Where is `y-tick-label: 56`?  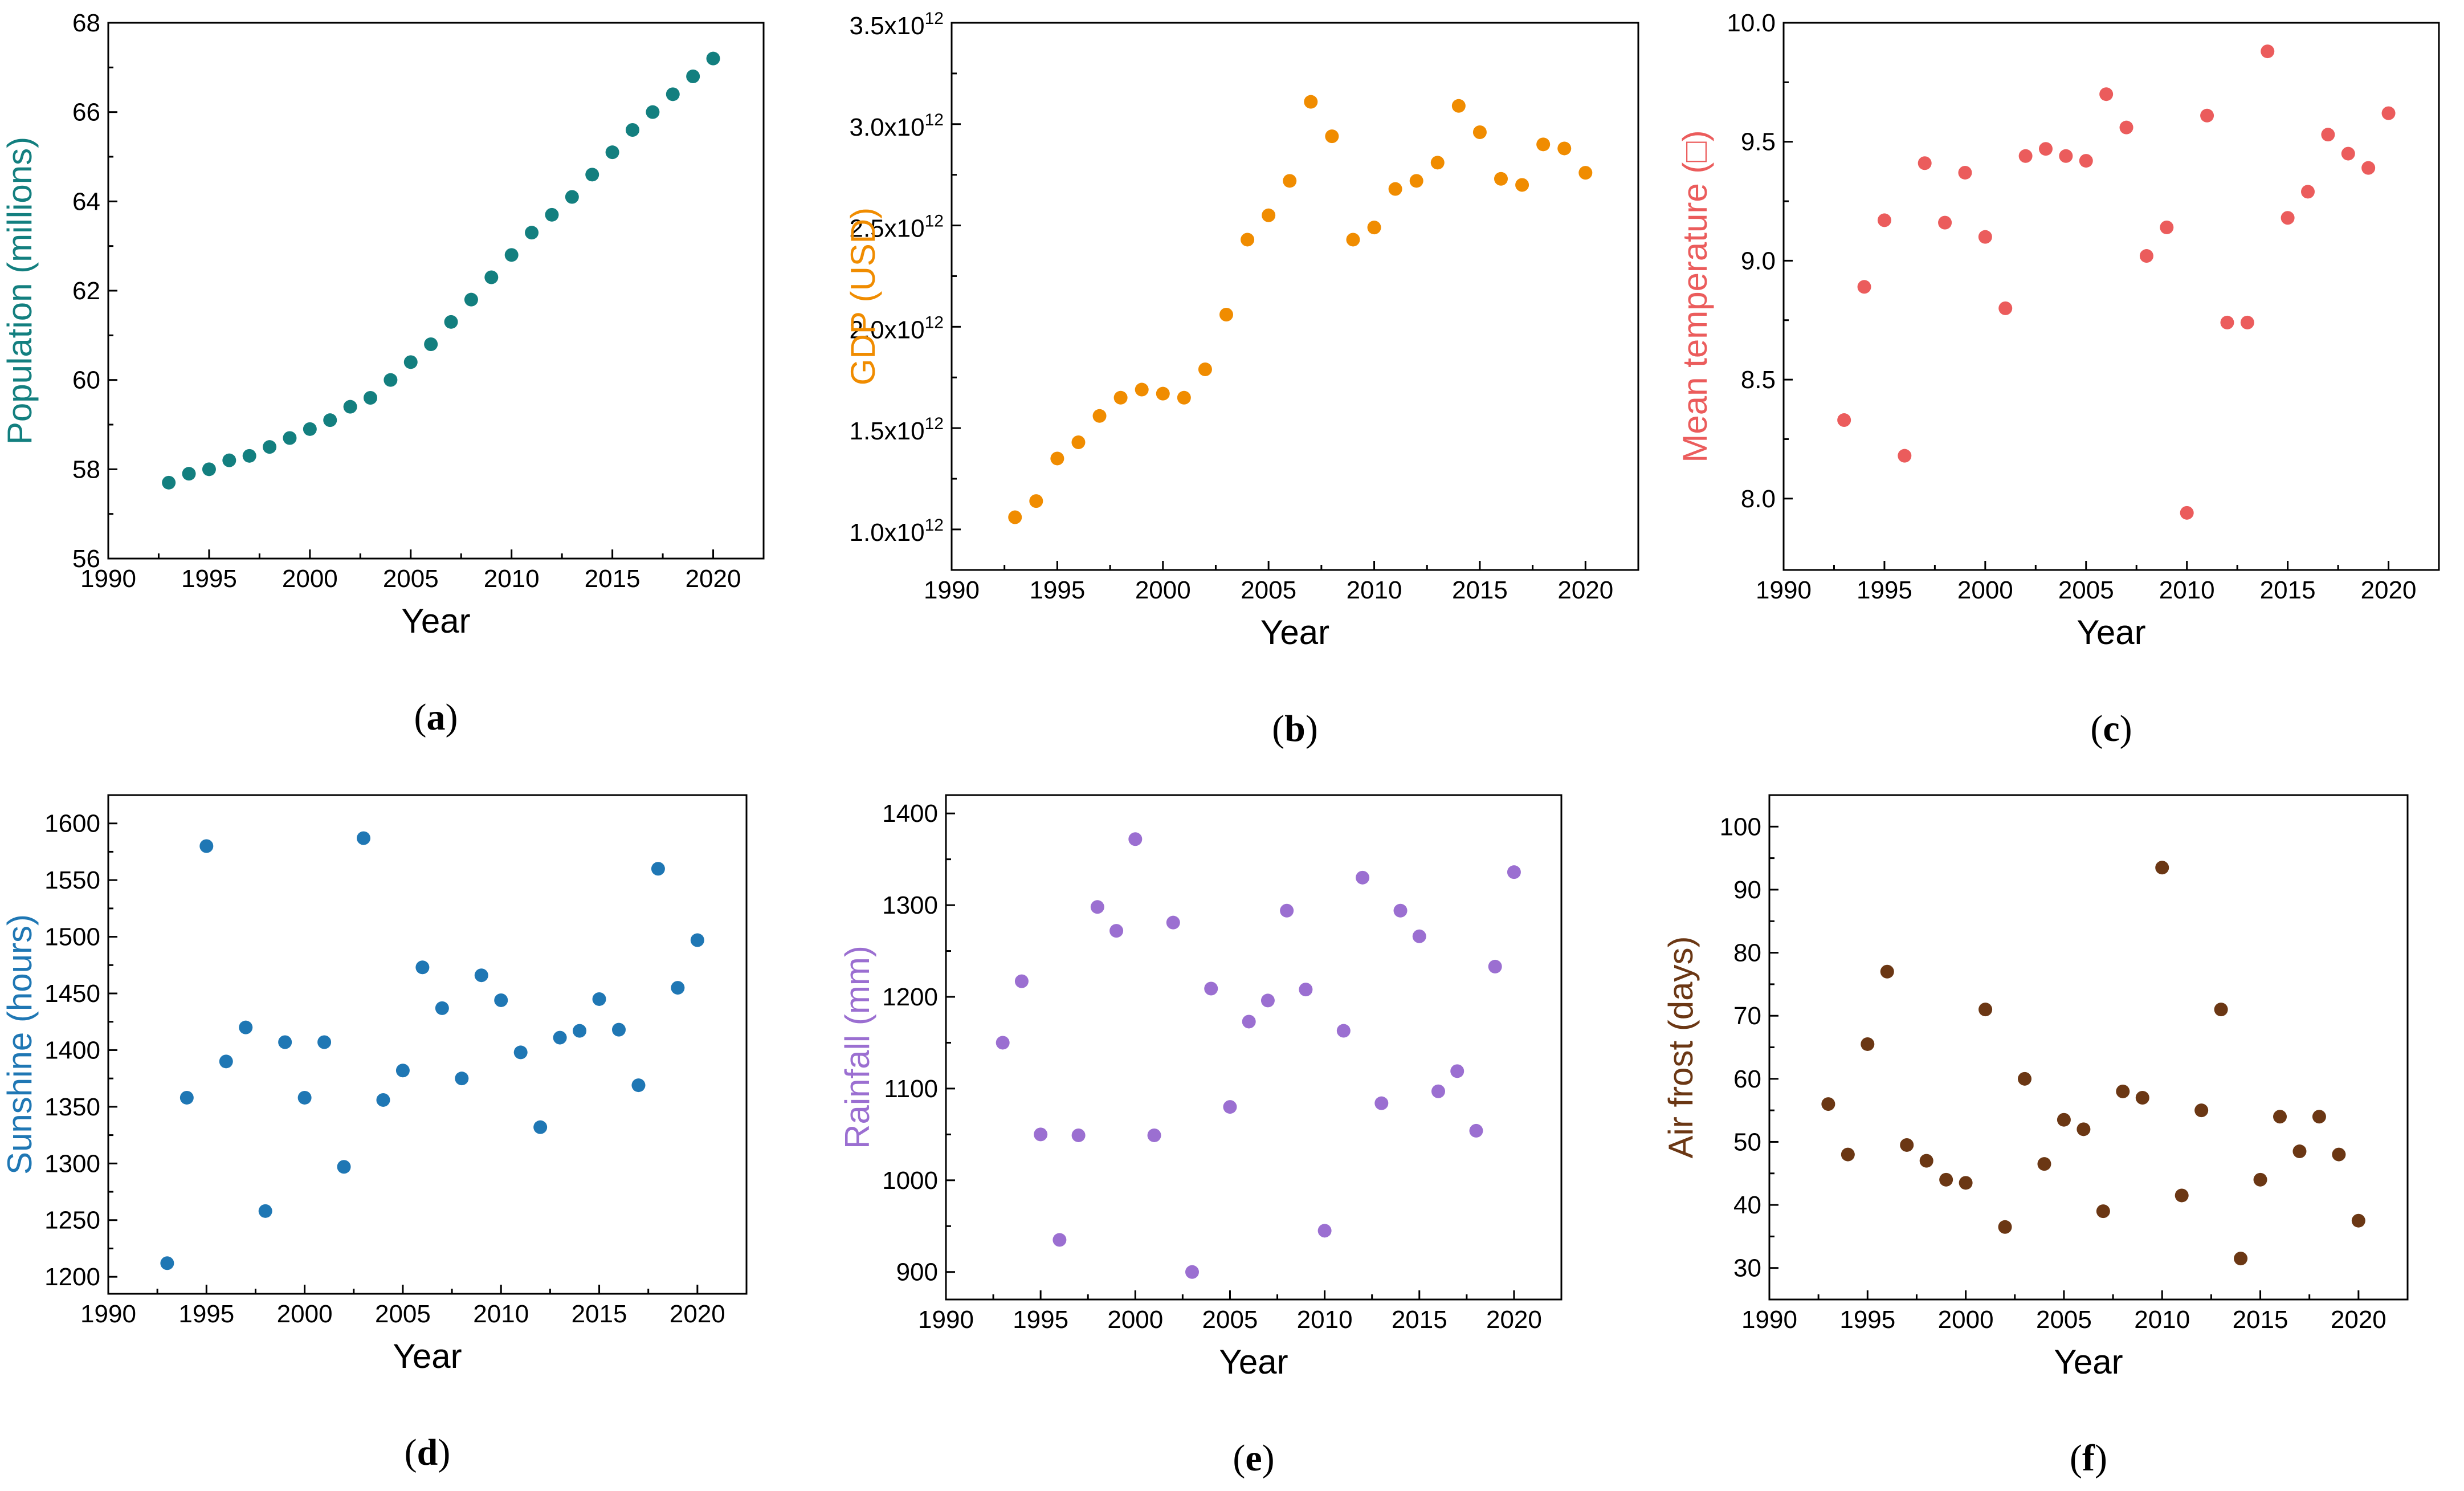 y-tick-label: 56 is located at coordinates (86, 559).